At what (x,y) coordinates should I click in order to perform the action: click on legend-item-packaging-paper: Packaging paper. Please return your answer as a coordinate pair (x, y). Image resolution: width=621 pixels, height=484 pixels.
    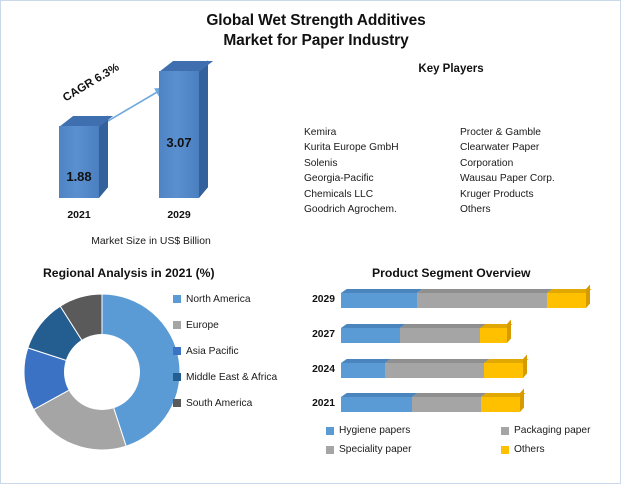
    Looking at the image, I should click on (545, 430).